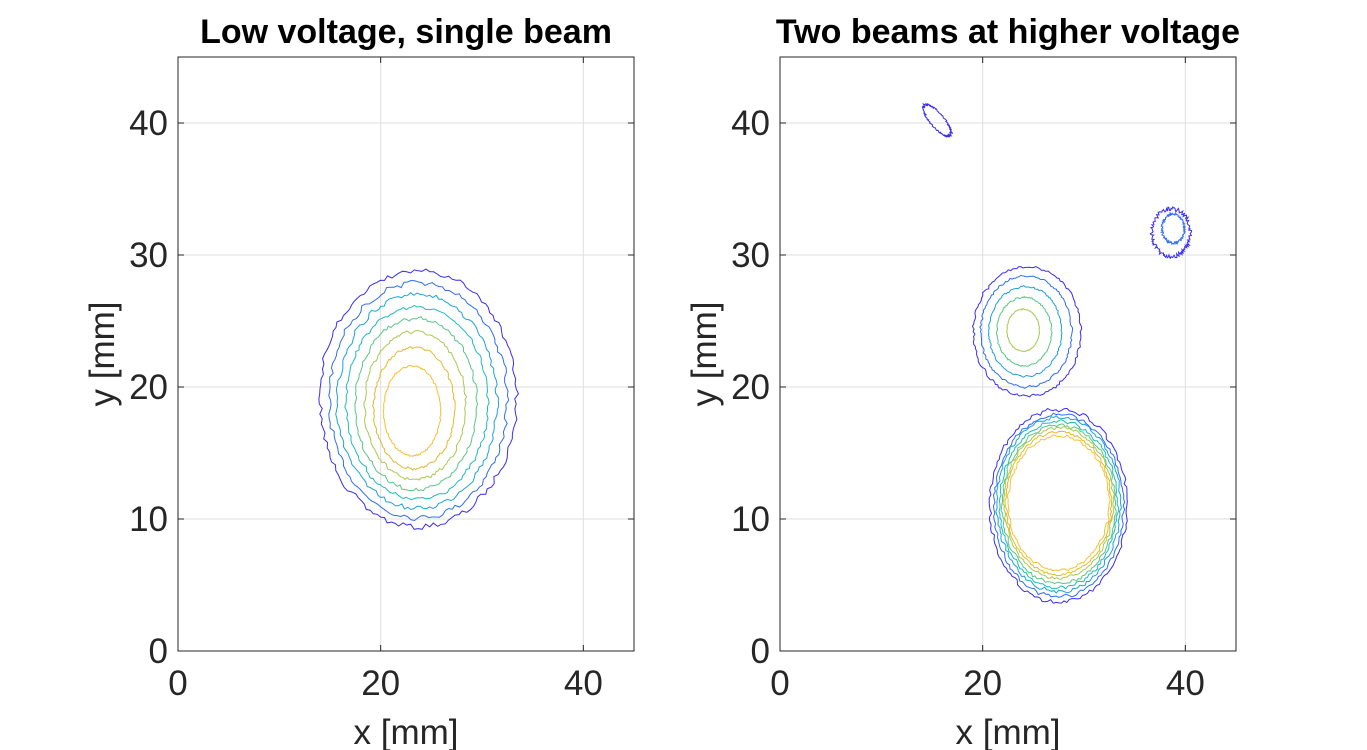 This screenshot has width=1367, height=750. What do you see at coordinates (1008, 731) in the screenshot?
I see `x-axis-label-right: x [mm]` at bounding box center [1008, 731].